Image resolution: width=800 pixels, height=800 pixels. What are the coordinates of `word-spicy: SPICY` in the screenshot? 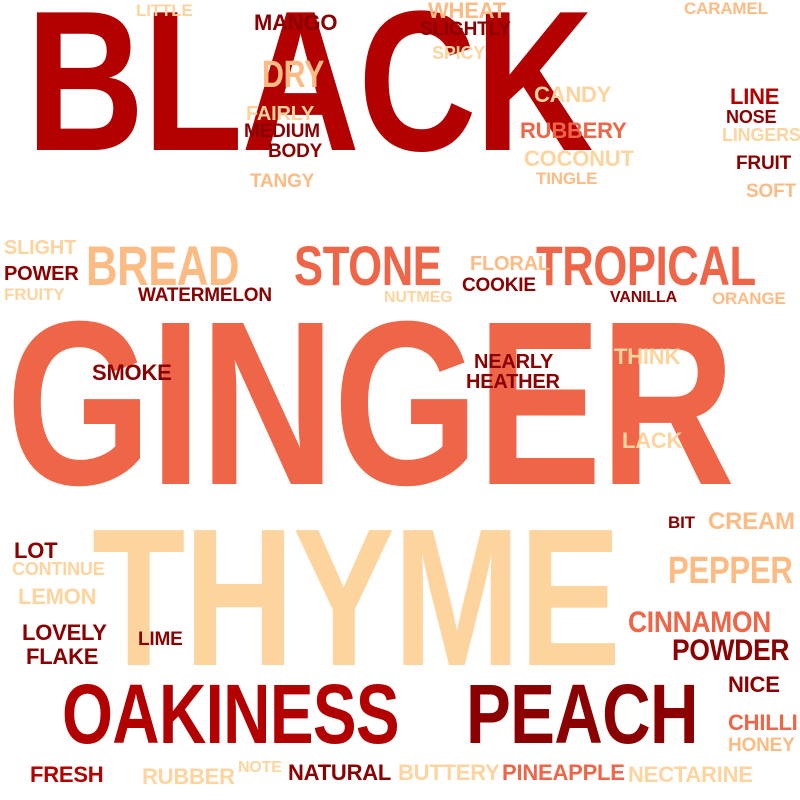 It's located at (459, 53).